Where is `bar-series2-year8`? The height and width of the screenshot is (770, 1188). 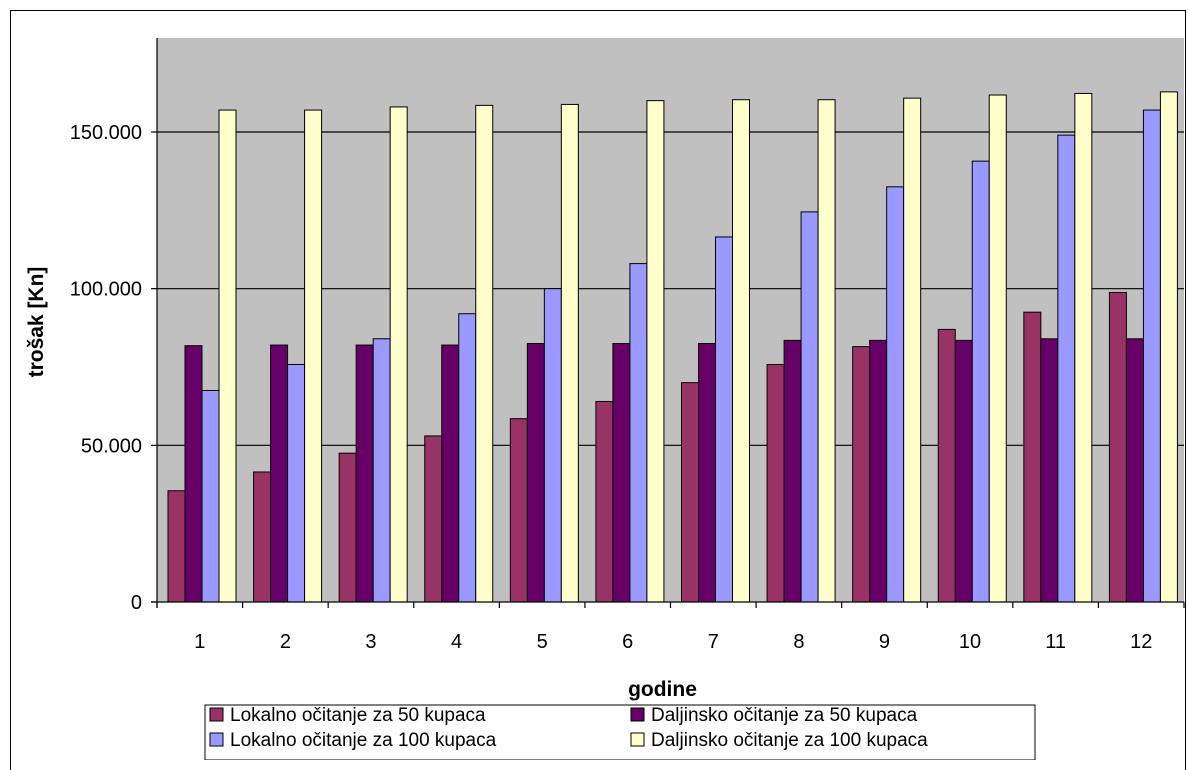
bar-series2-year8 is located at coordinates (792, 471).